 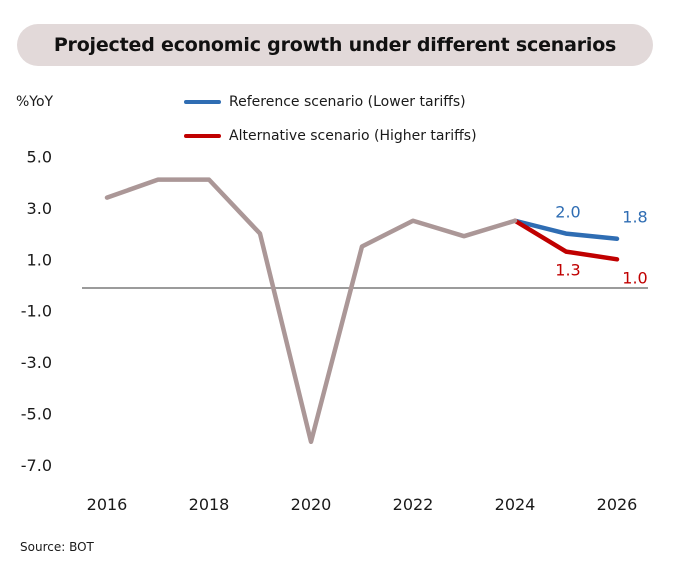 I want to click on legend-item-alternative: Alternative scenario (Higher tariffs), so click(x=330, y=136).